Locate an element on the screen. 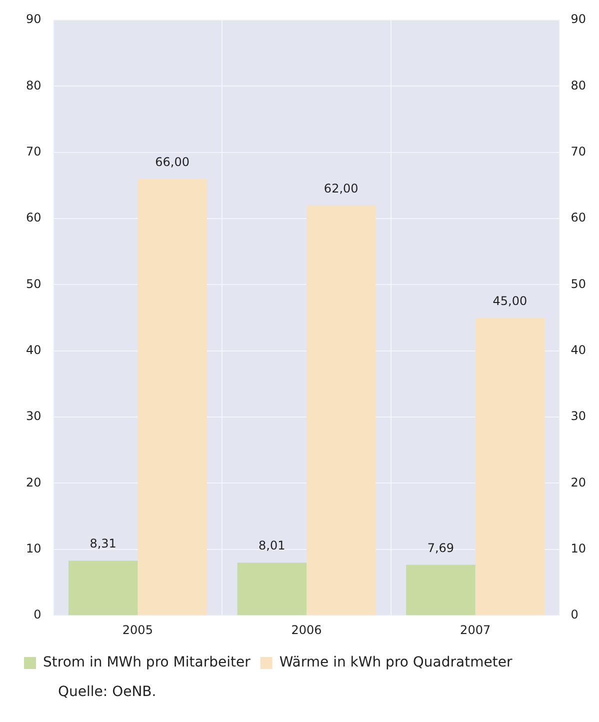 The width and height of the screenshot is (599, 722). y2-tick-label: 30 is located at coordinates (578, 416).